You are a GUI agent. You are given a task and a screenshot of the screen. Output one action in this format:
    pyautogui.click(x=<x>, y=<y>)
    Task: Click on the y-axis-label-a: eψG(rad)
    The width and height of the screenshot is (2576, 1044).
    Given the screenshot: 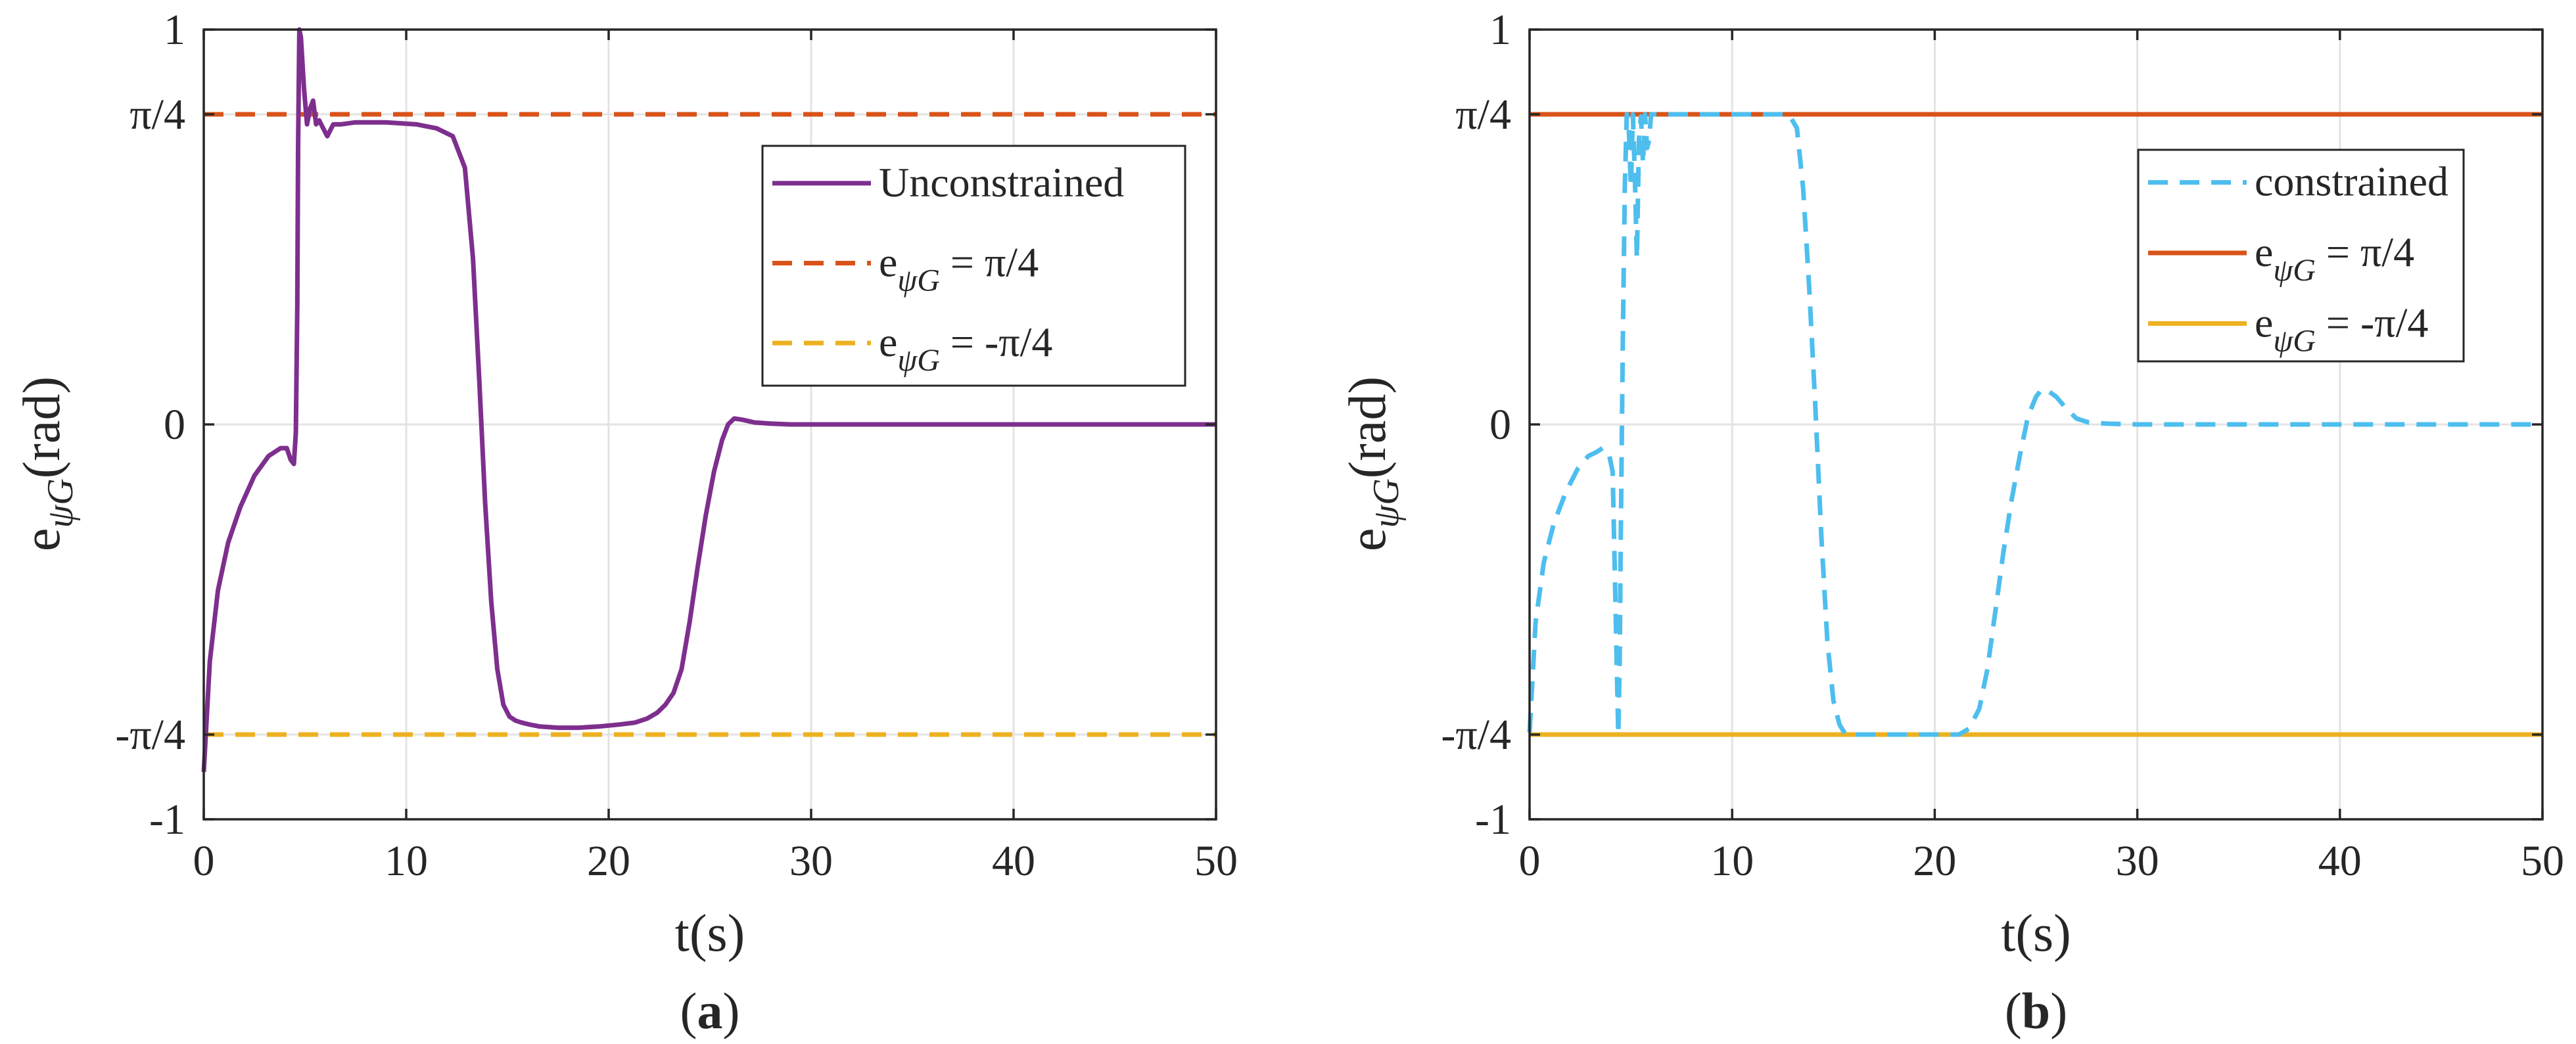 What is the action you would take?
    pyautogui.click(x=47, y=463)
    